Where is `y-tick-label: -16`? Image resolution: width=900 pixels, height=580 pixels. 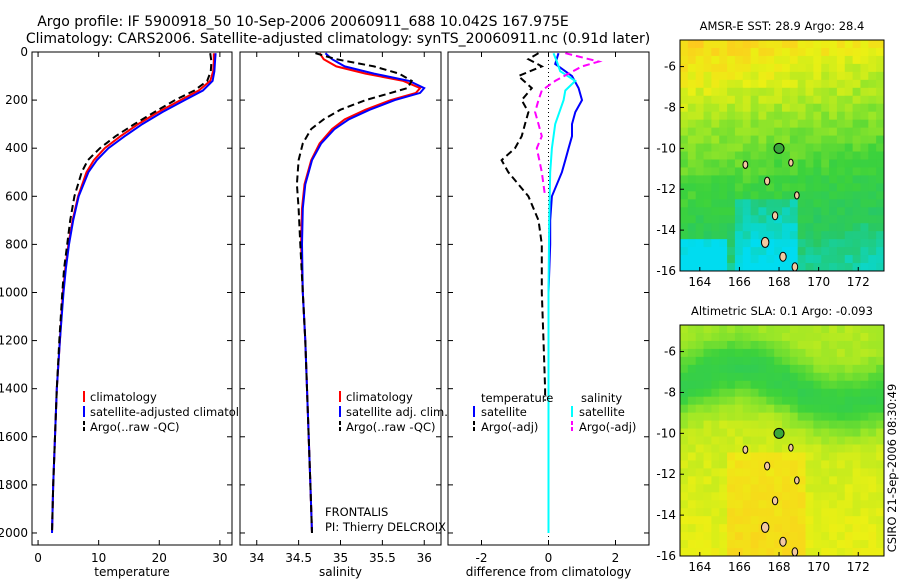
y-tick-label: -16 is located at coordinates (666, 271).